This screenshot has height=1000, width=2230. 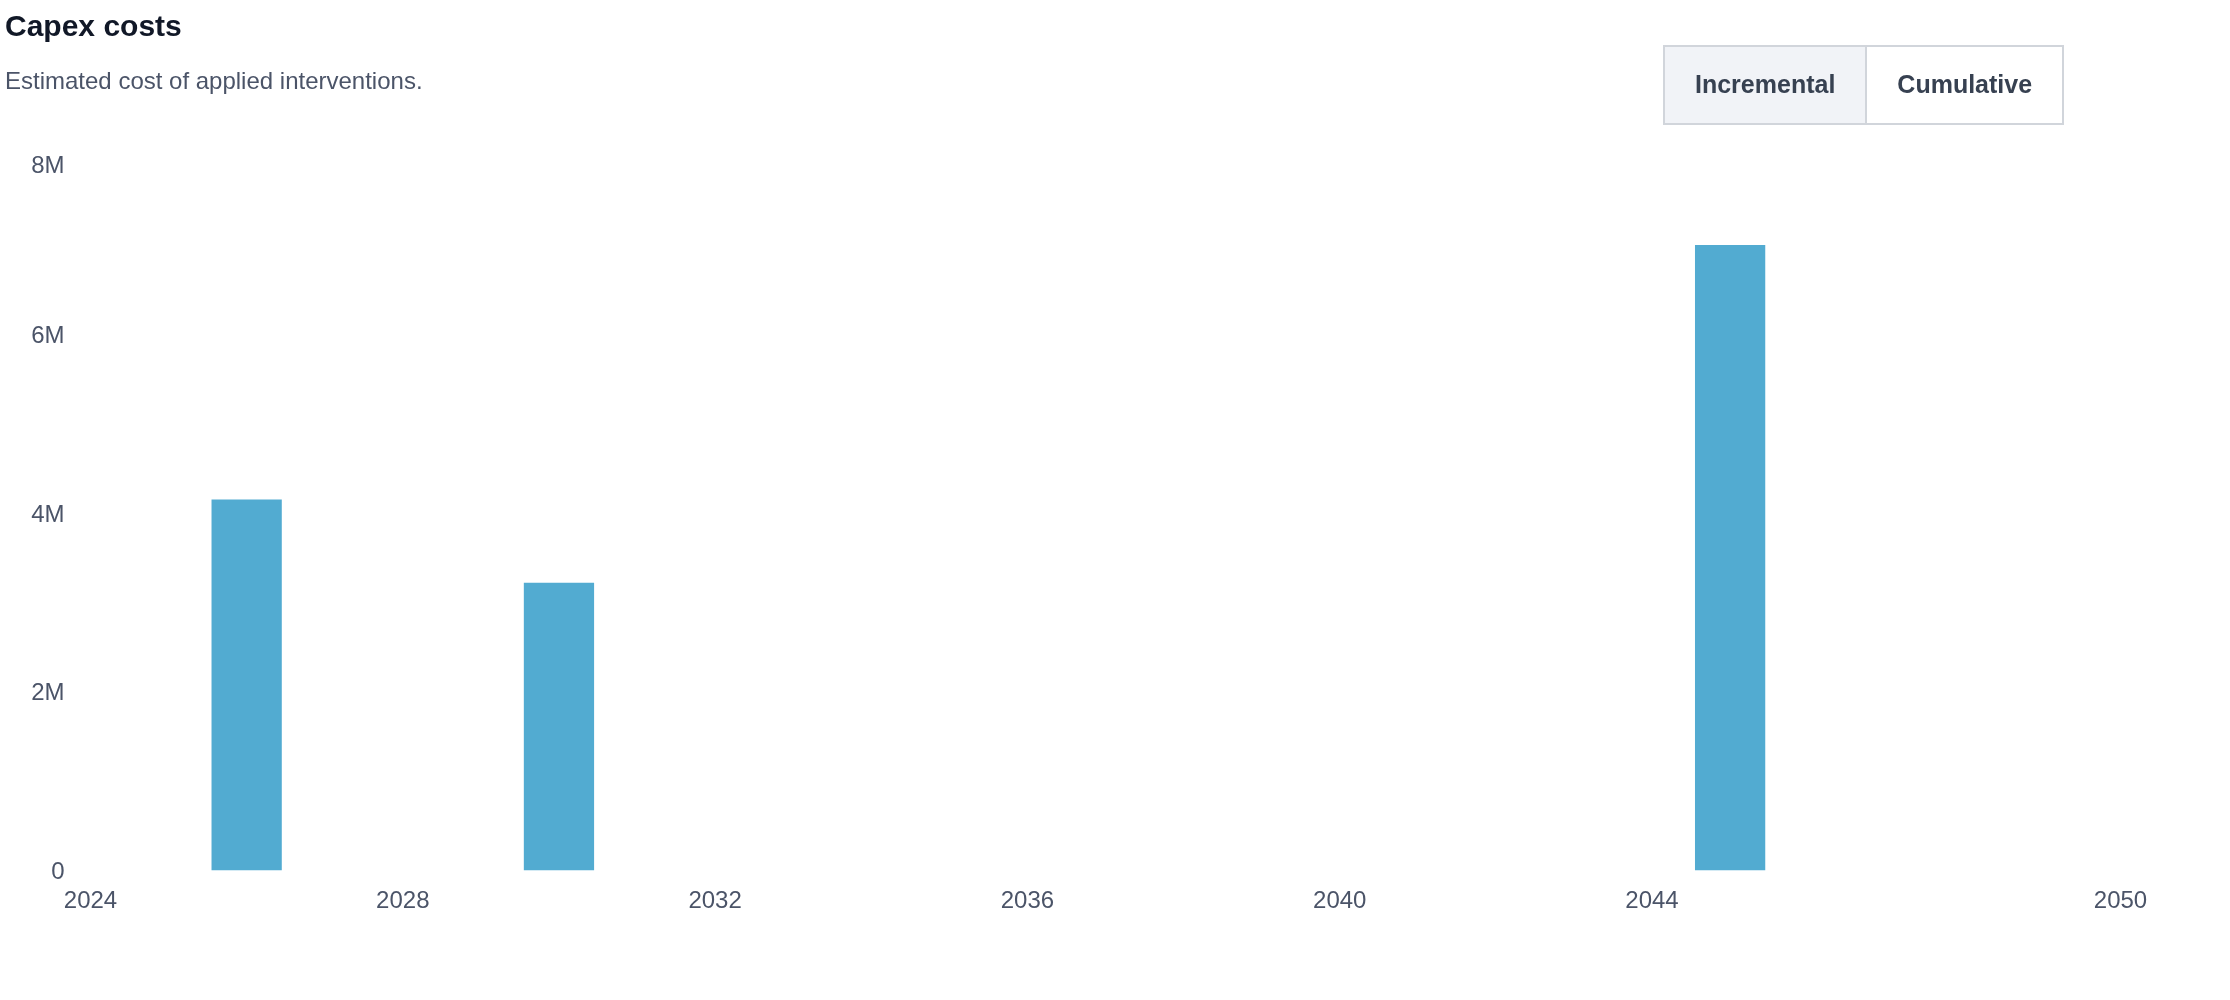 What do you see at coordinates (48, 164) in the screenshot?
I see `y-tick-label: 8M` at bounding box center [48, 164].